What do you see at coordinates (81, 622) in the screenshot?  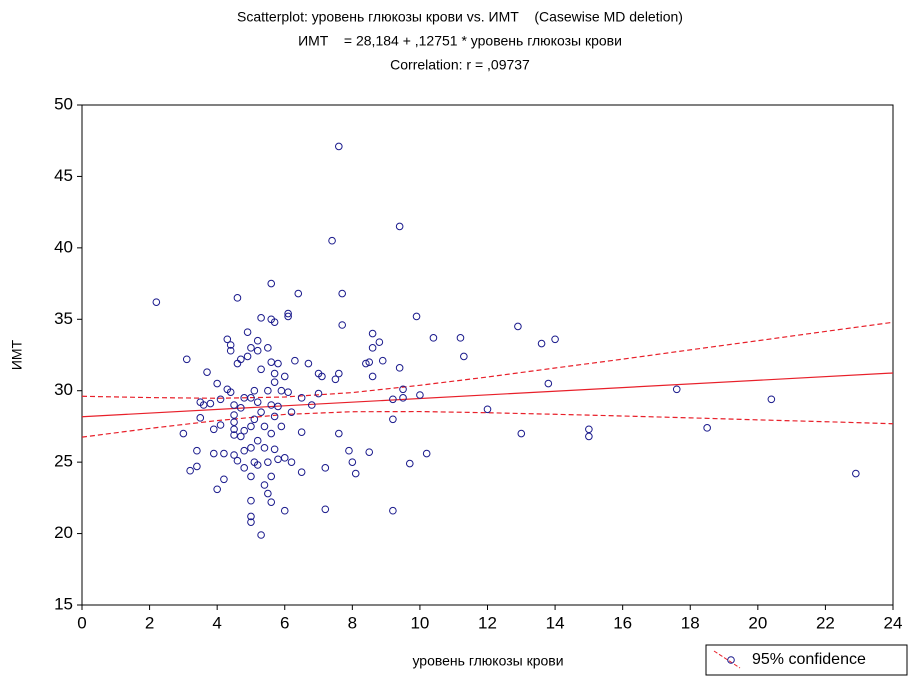 I see `x-tick-label: 0` at bounding box center [81, 622].